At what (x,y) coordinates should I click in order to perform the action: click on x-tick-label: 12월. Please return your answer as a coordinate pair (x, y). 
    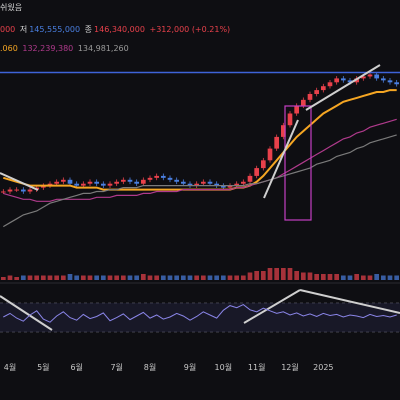
    Looking at the image, I should click on (290, 367).